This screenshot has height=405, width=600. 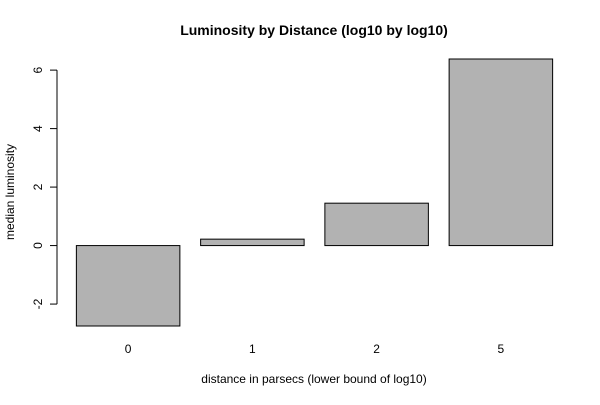 What do you see at coordinates (10, 192) in the screenshot?
I see `y-axis-label: median luminosity` at bounding box center [10, 192].